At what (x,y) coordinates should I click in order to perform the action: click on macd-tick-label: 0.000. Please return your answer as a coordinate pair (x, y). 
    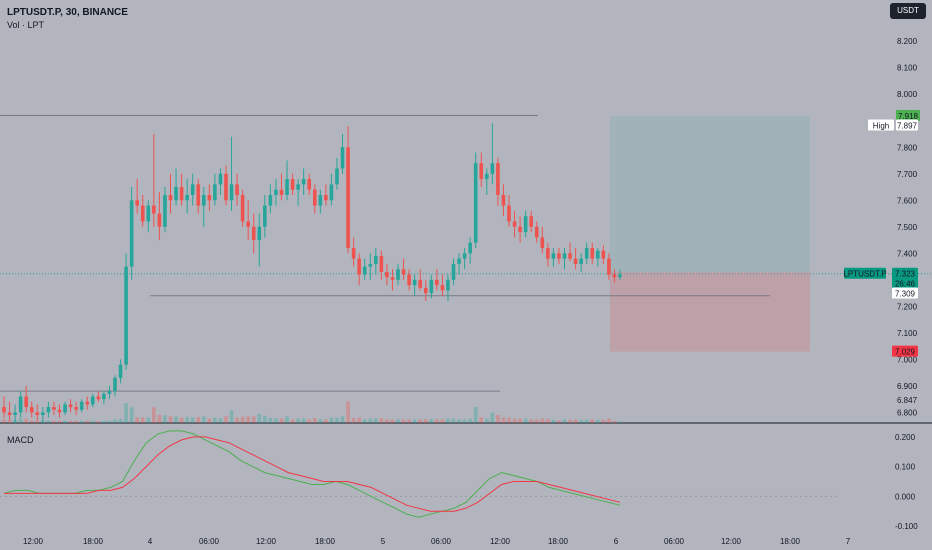
    Looking at the image, I should click on (905, 496).